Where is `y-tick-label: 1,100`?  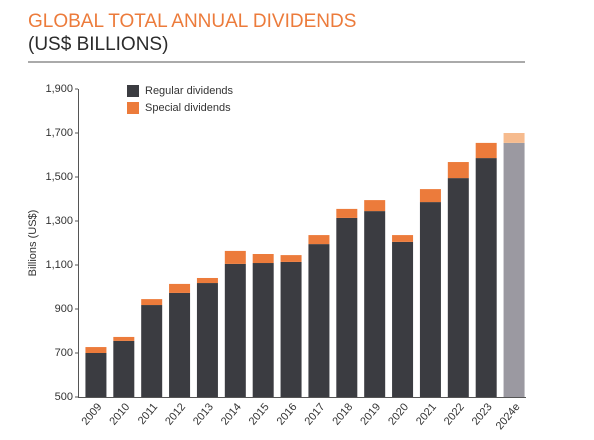 y-tick-label: 1,100 is located at coordinates (59, 265).